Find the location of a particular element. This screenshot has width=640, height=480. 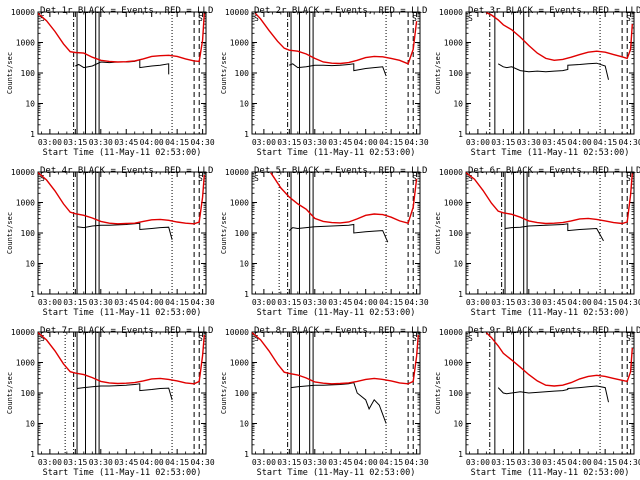

panel-title: Det 9r BLACK = Events, RED = LLD is located at coordinates (554, 331).